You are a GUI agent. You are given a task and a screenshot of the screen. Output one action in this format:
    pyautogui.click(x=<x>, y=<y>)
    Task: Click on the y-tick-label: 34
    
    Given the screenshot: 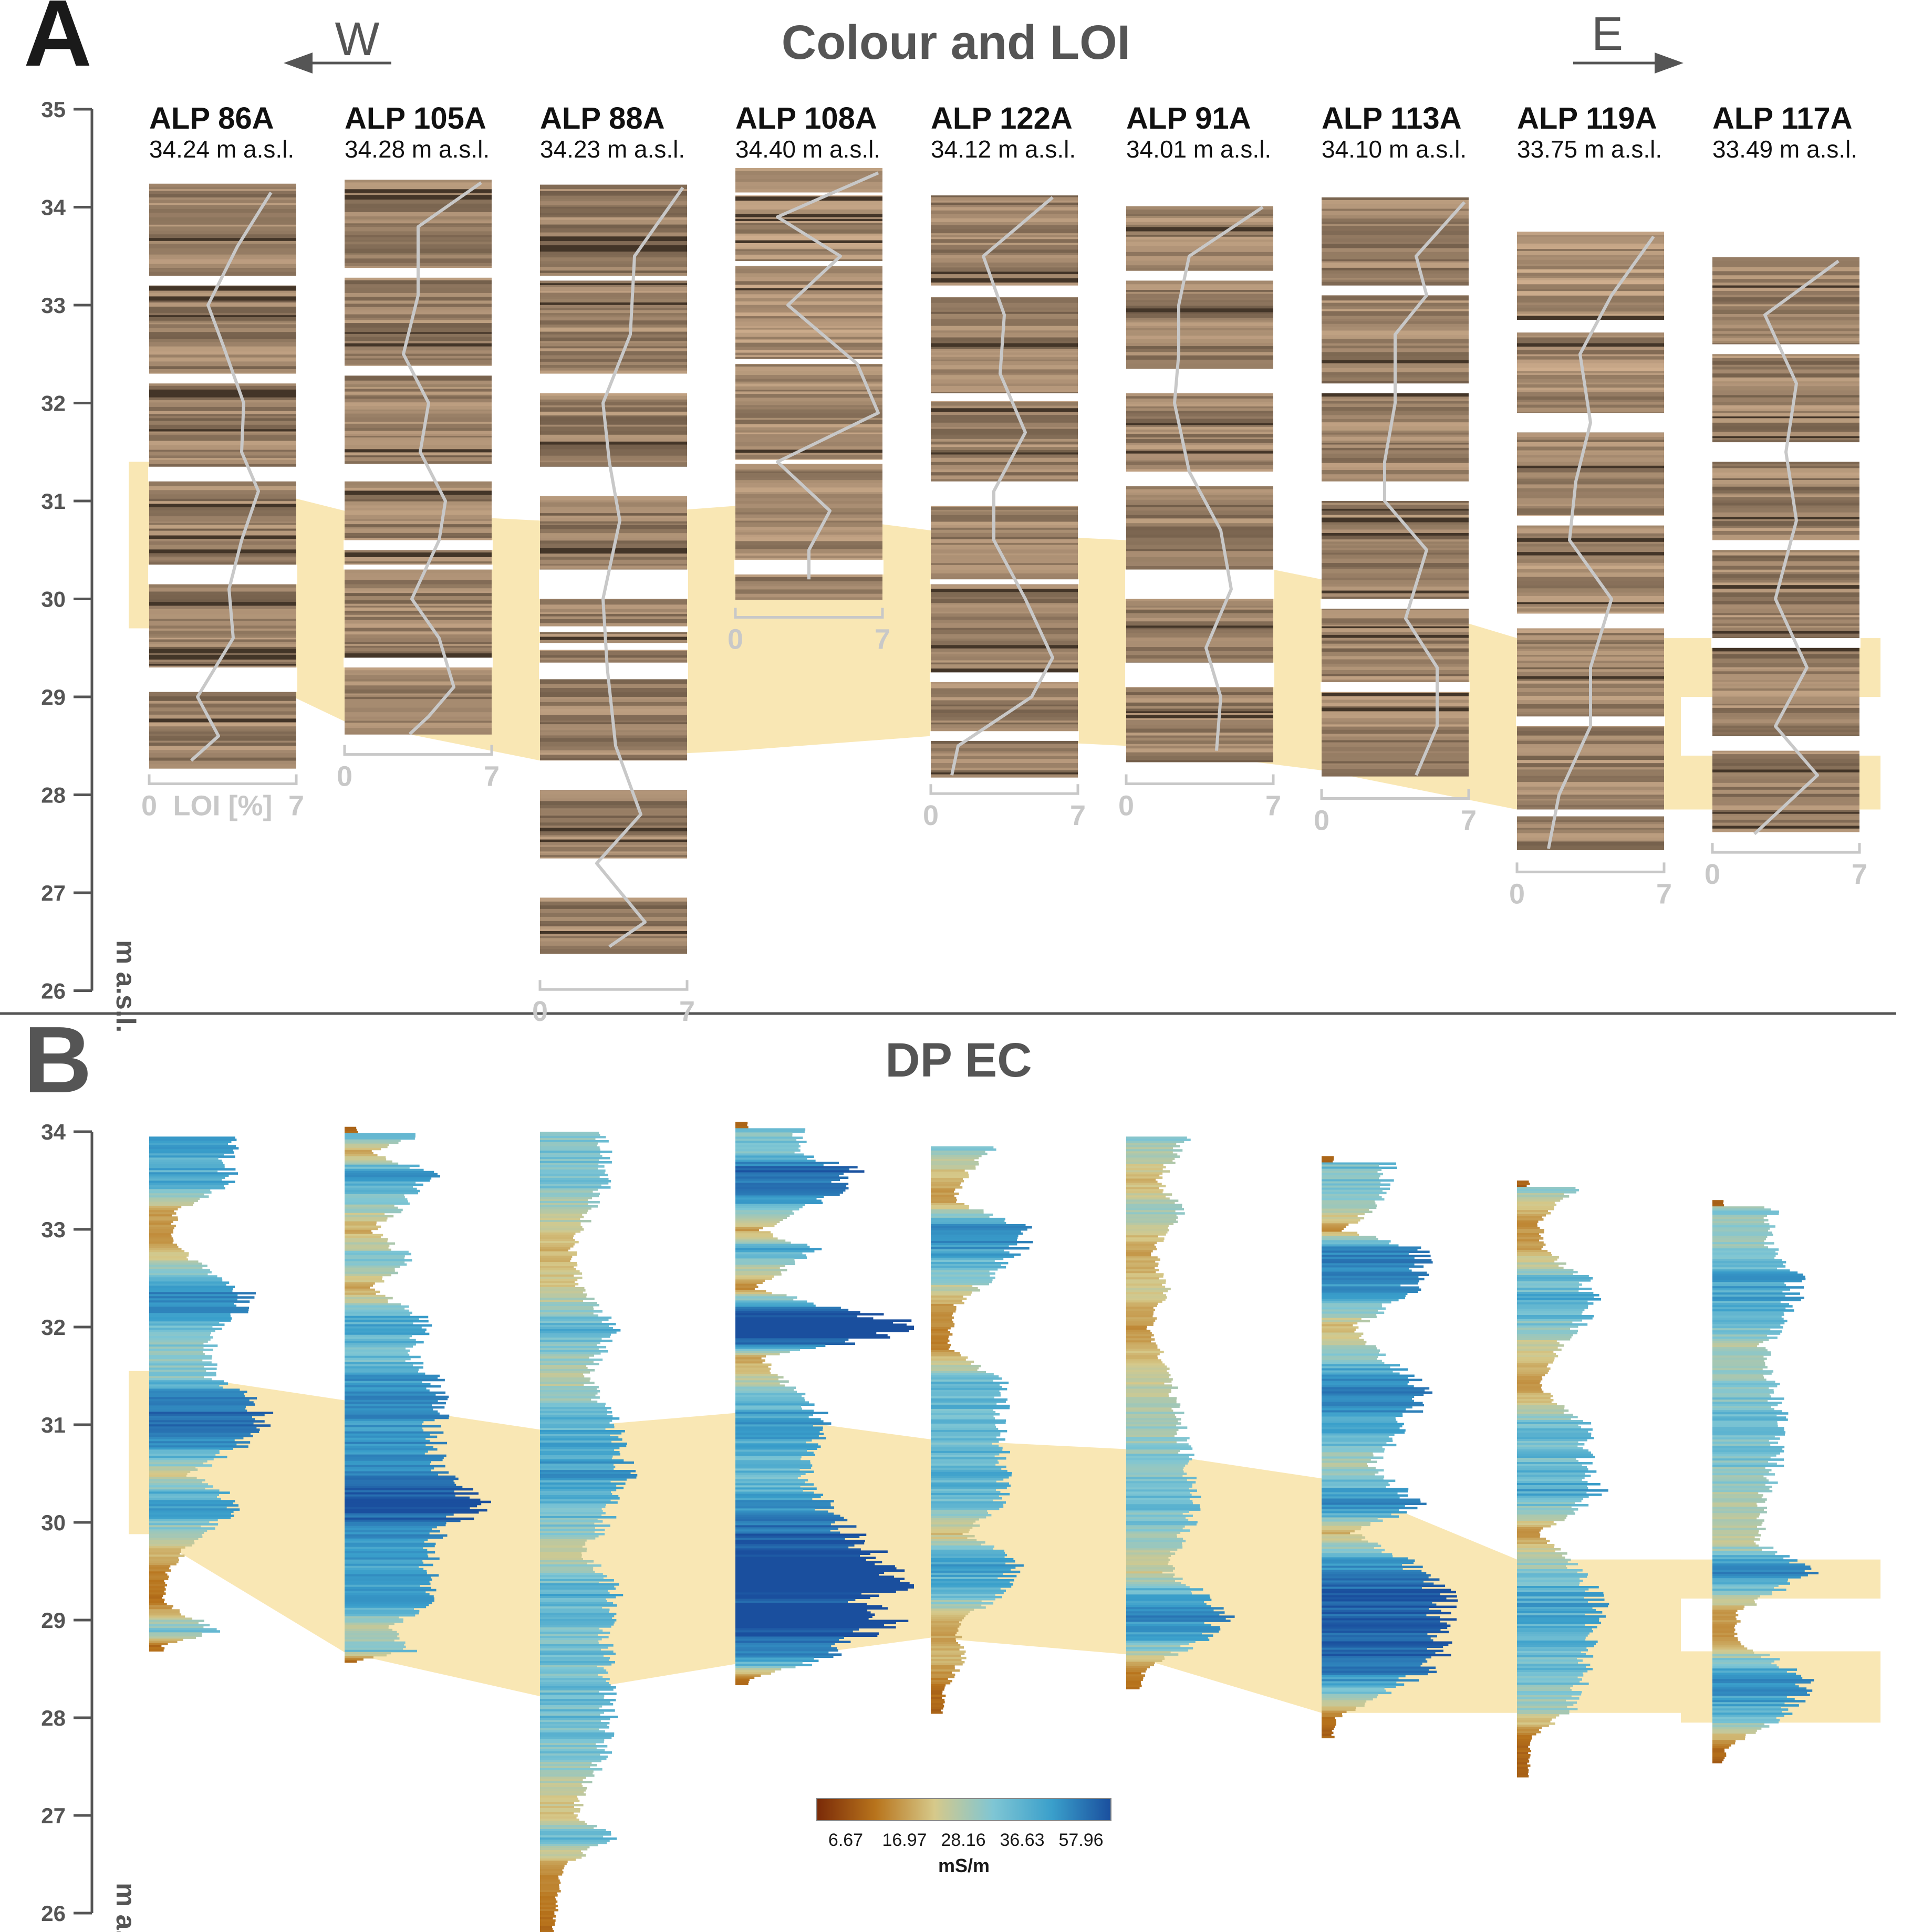 What is the action you would take?
    pyautogui.click(x=53, y=208)
    